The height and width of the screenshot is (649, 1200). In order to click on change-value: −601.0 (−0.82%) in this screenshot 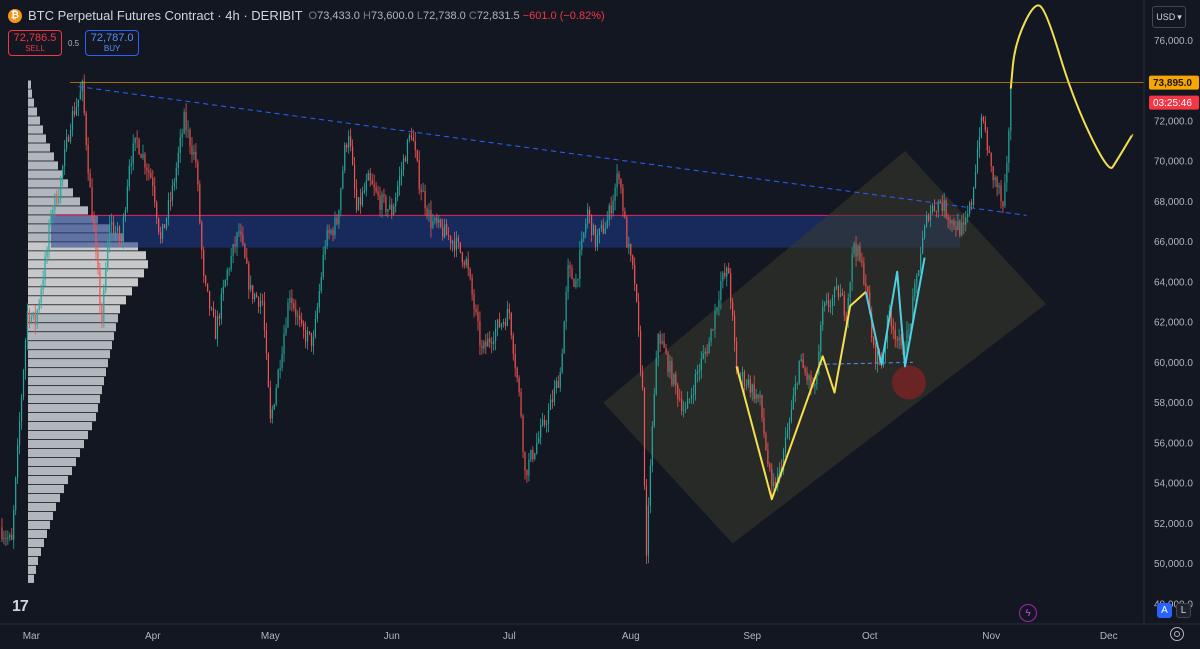, I will do `click(563, 15)`.